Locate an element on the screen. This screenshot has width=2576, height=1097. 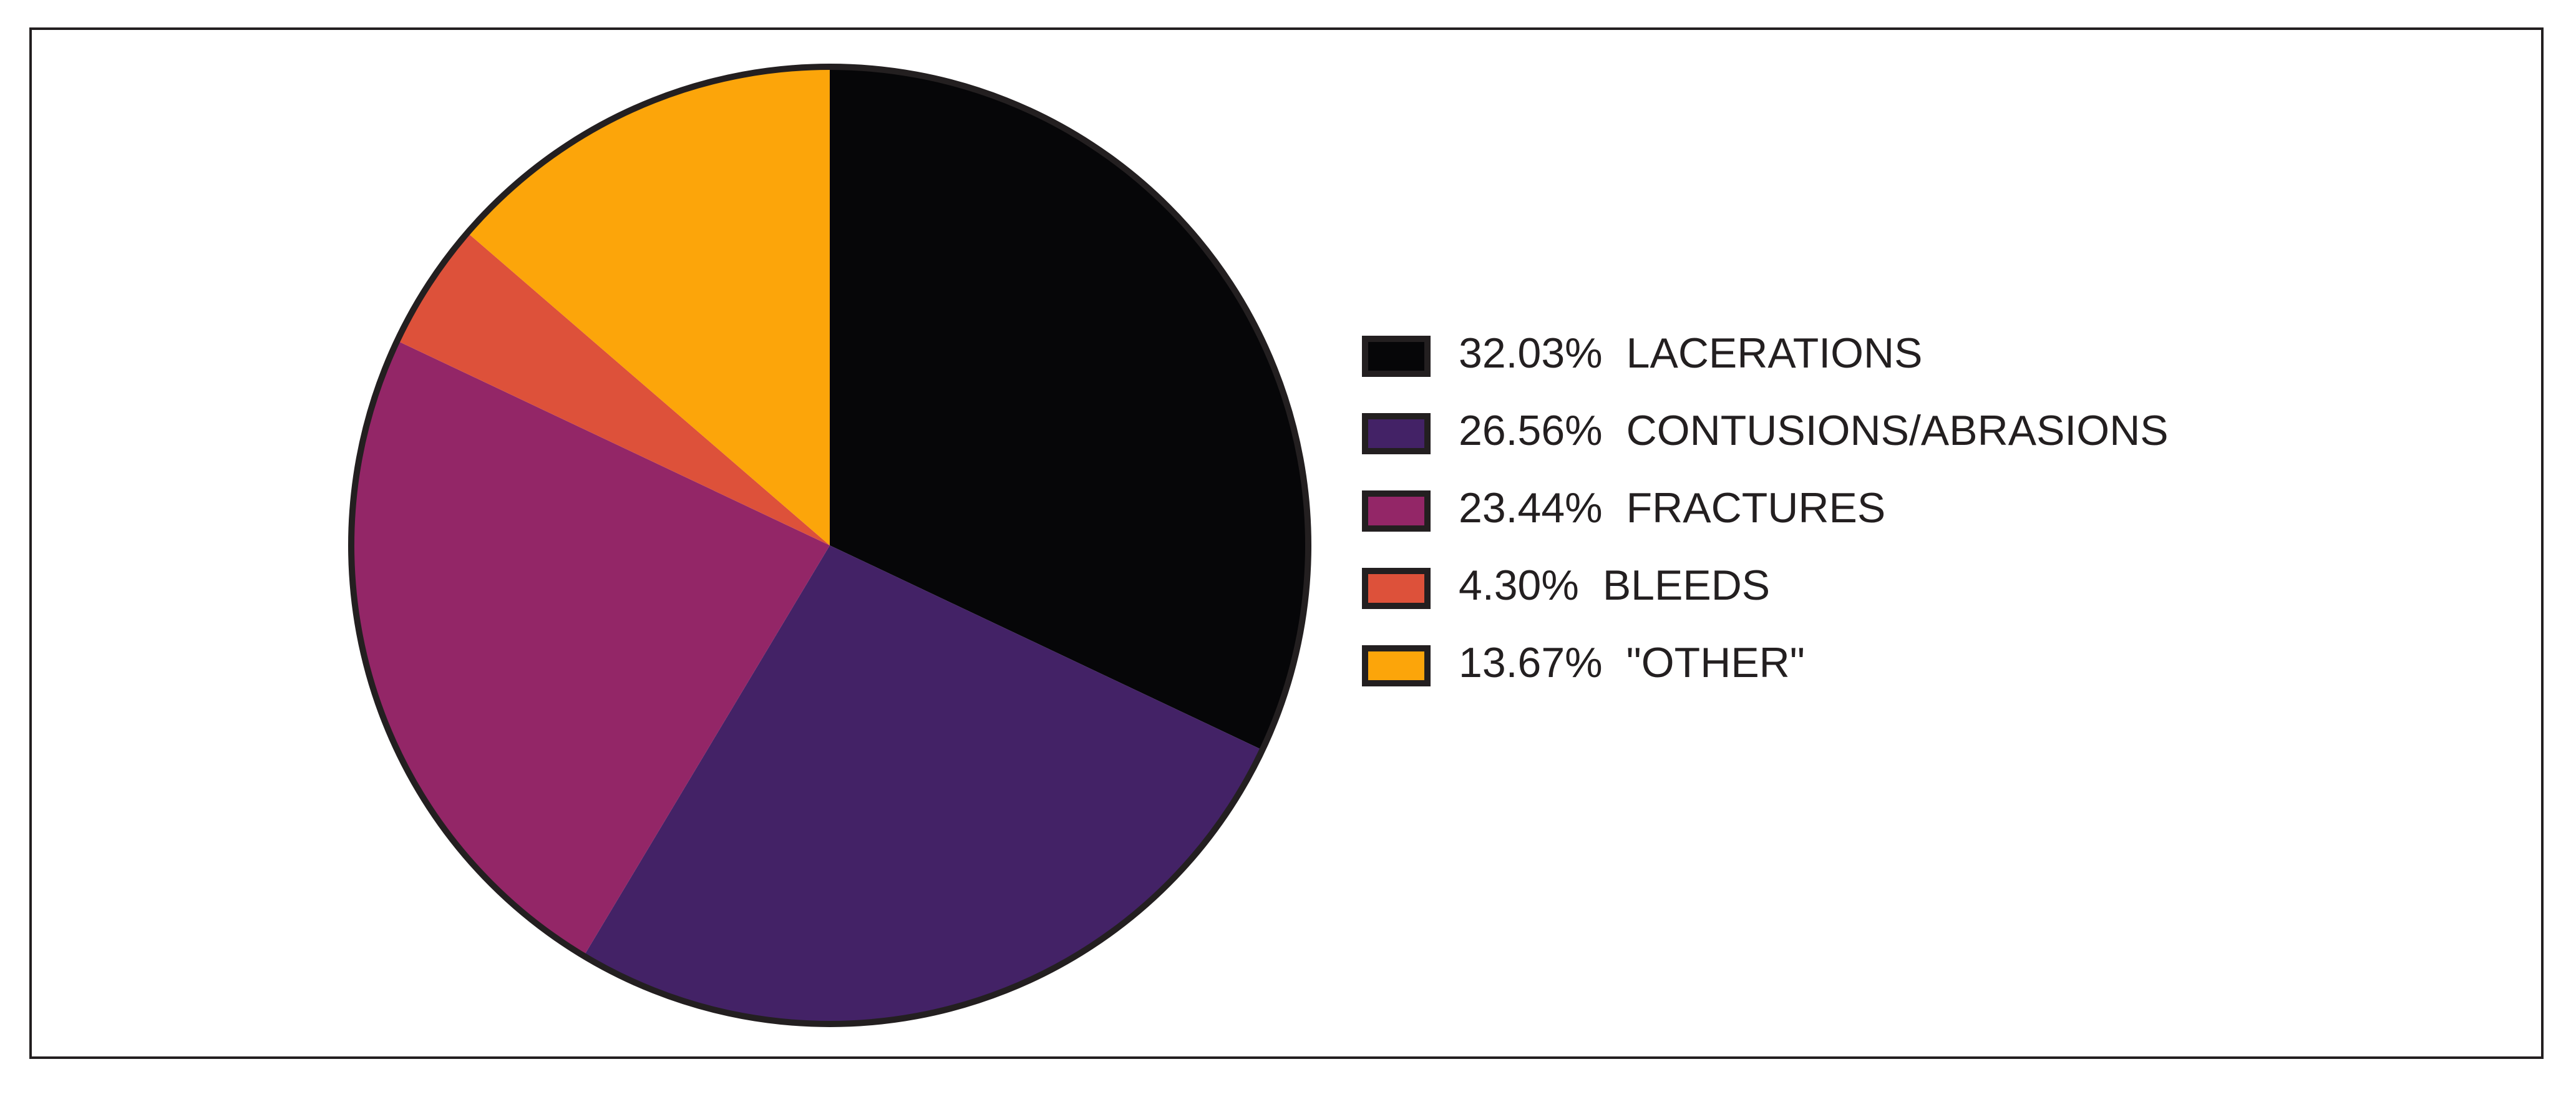
legend-category: LACERATIONS is located at coordinates (1774, 353).